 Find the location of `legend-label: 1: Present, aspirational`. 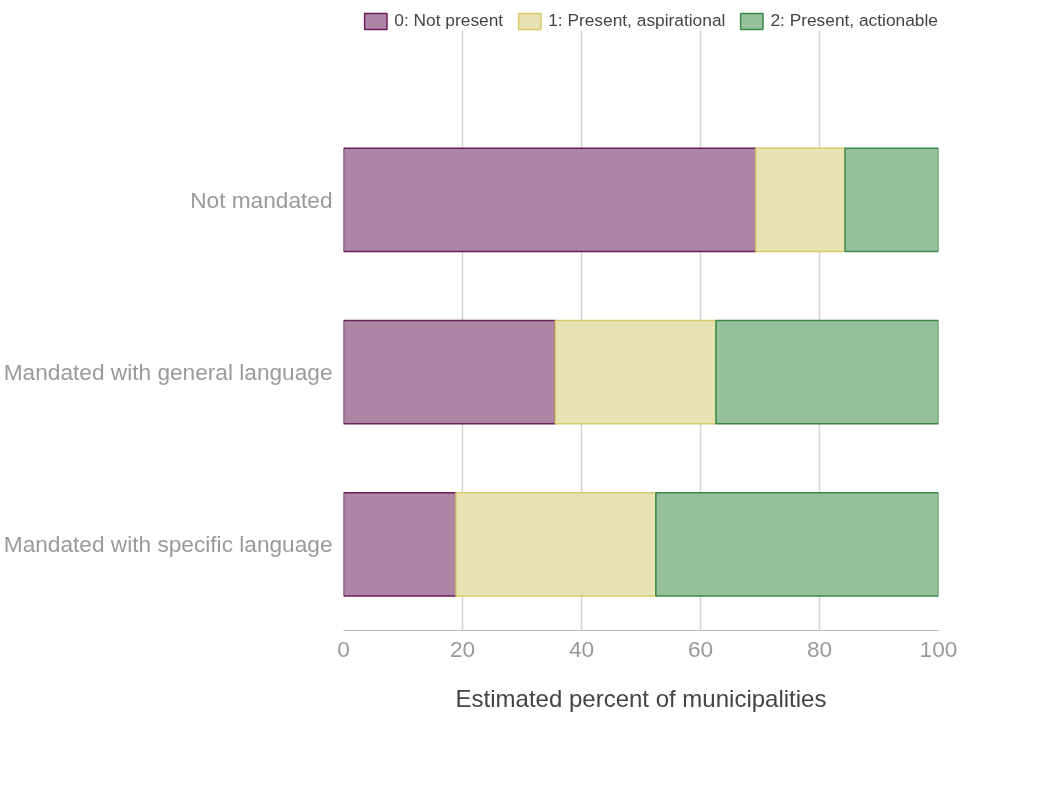

legend-label: 1: Present, aspirational is located at coordinates (637, 20).